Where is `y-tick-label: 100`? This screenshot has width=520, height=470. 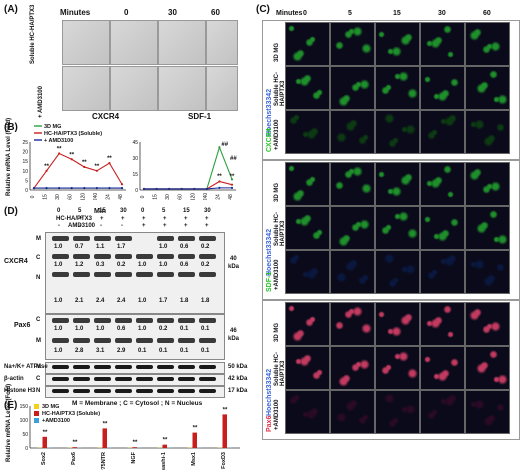 y-tick-label: 100 is located at coordinates (24, 421).